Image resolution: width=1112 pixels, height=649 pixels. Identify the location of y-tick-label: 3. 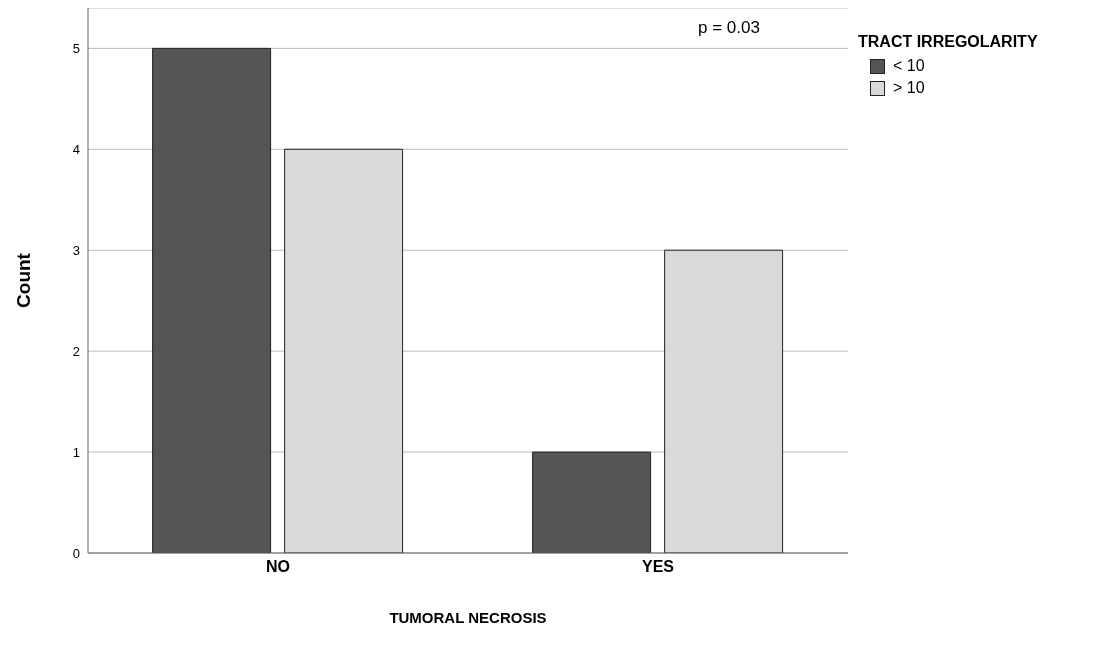
(76, 250).